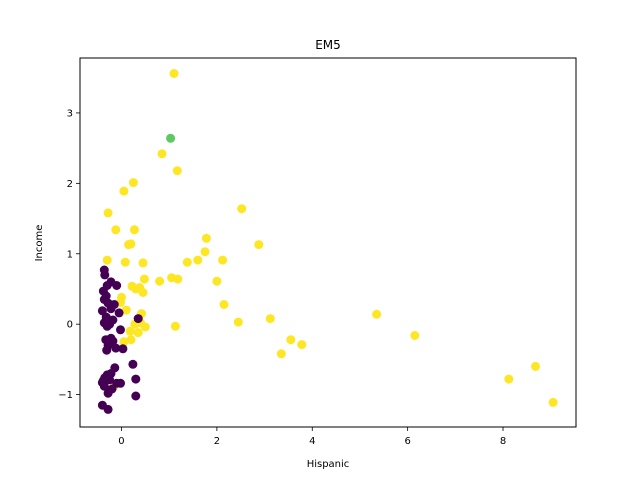 The height and width of the screenshot is (480, 640). I want to click on y-axis-label: Income, so click(39, 243).